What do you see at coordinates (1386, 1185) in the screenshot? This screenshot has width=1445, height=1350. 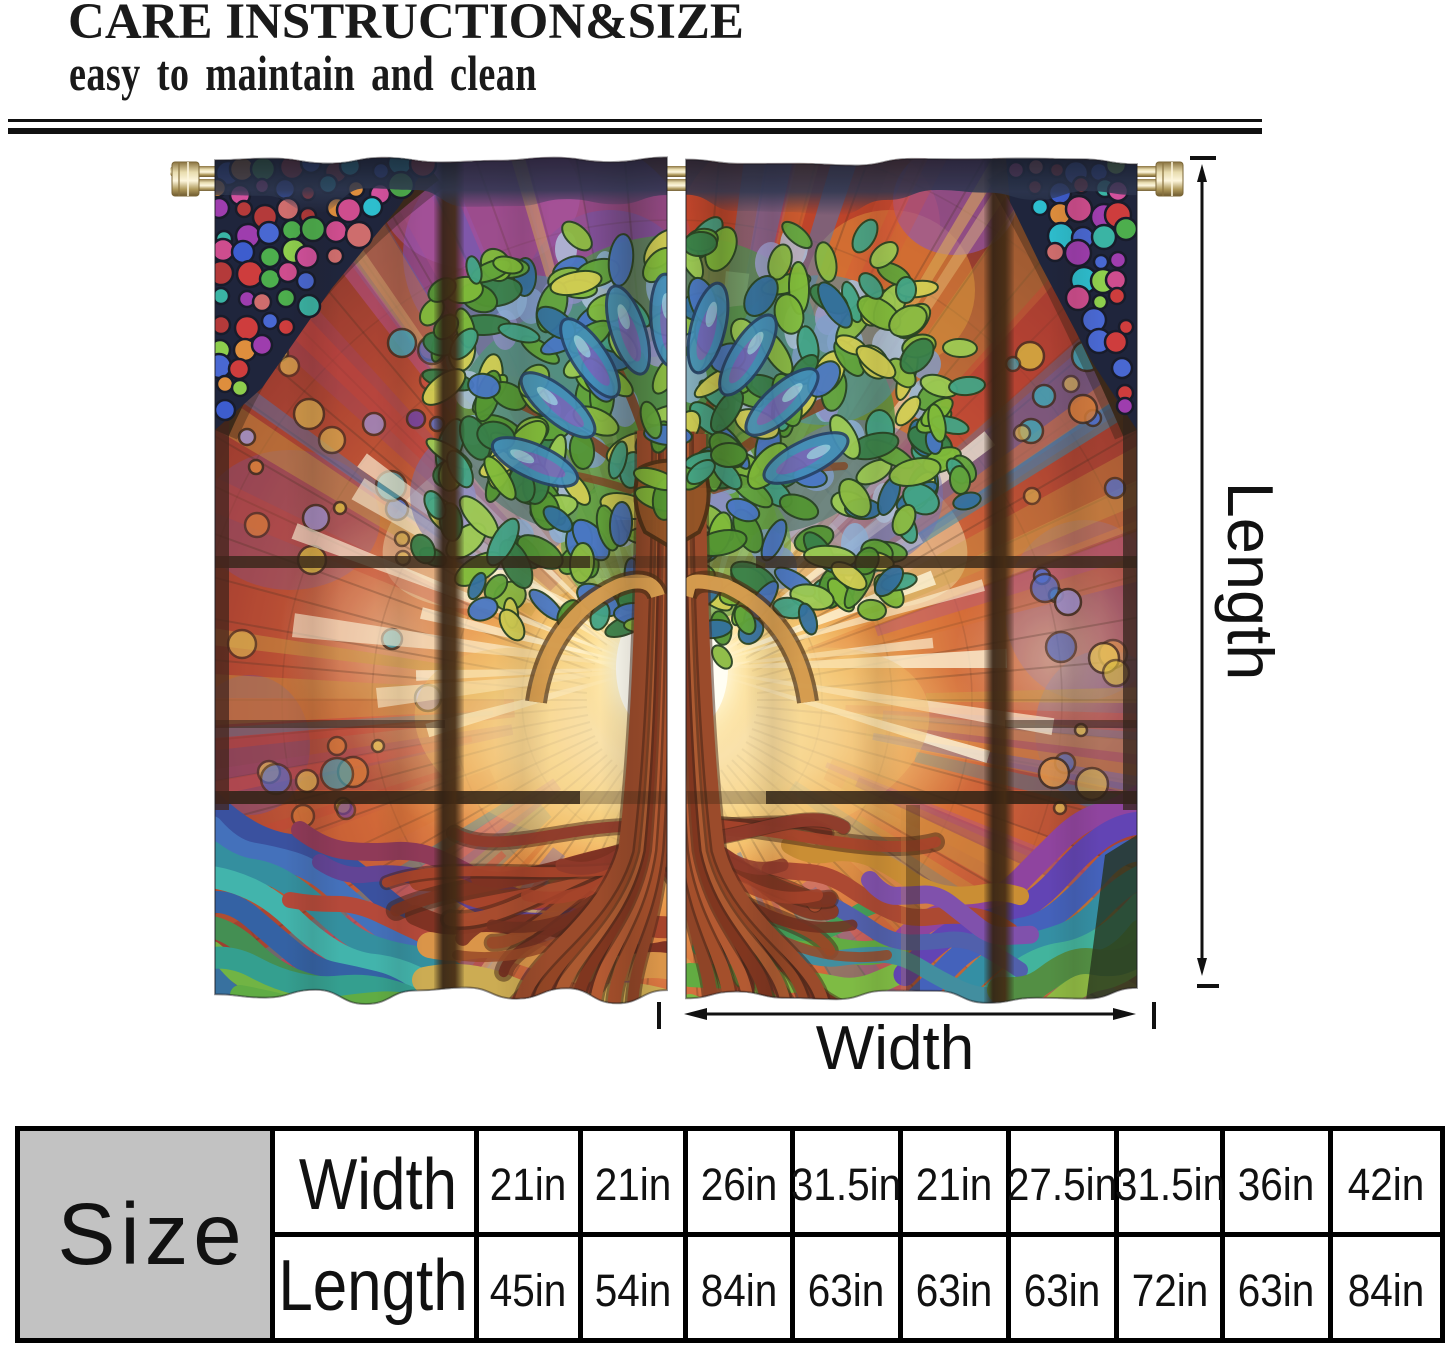 I see `svg-text: 42in` at bounding box center [1386, 1185].